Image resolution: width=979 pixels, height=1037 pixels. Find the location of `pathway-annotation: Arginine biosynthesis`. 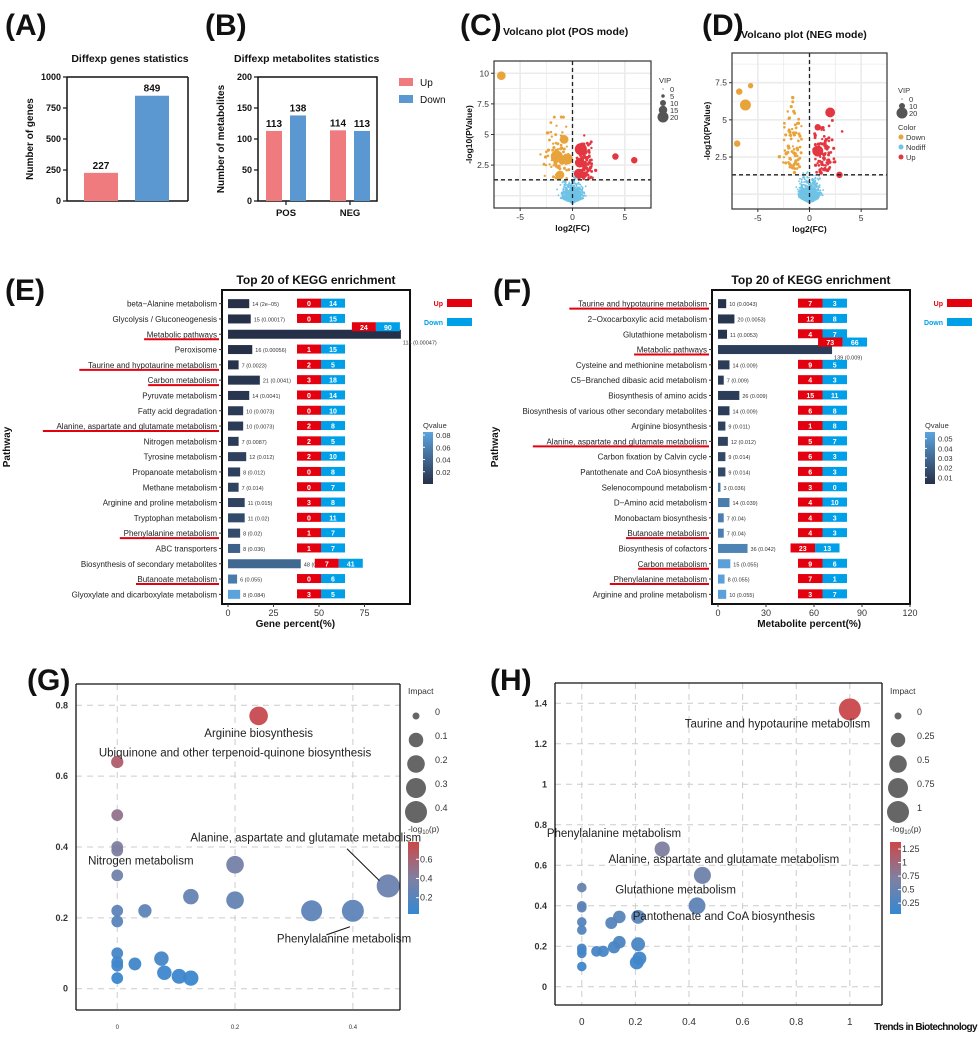

pathway-annotation: Arginine biosynthesis is located at coordinates (258, 734).